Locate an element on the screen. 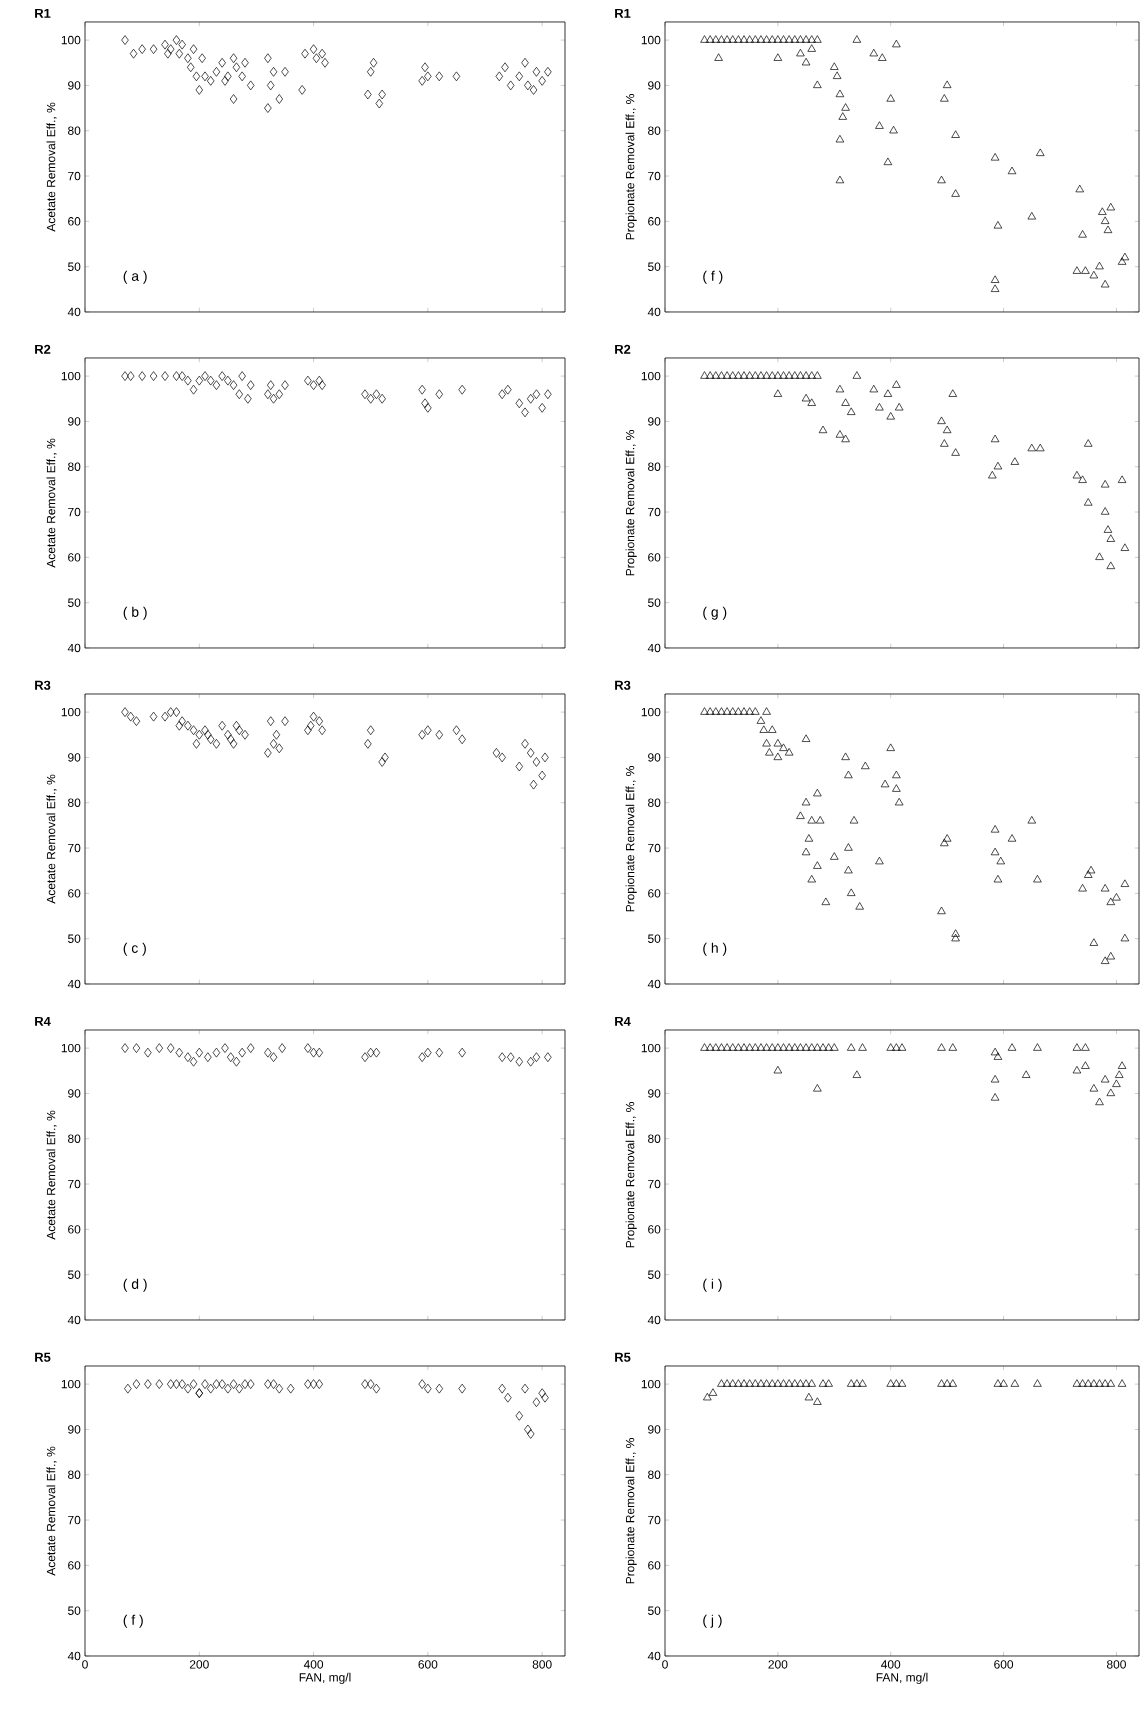 Image resolution: width=1148 pixels, height=1714 pixels. chart-title: R1 is located at coordinates (43, 13).